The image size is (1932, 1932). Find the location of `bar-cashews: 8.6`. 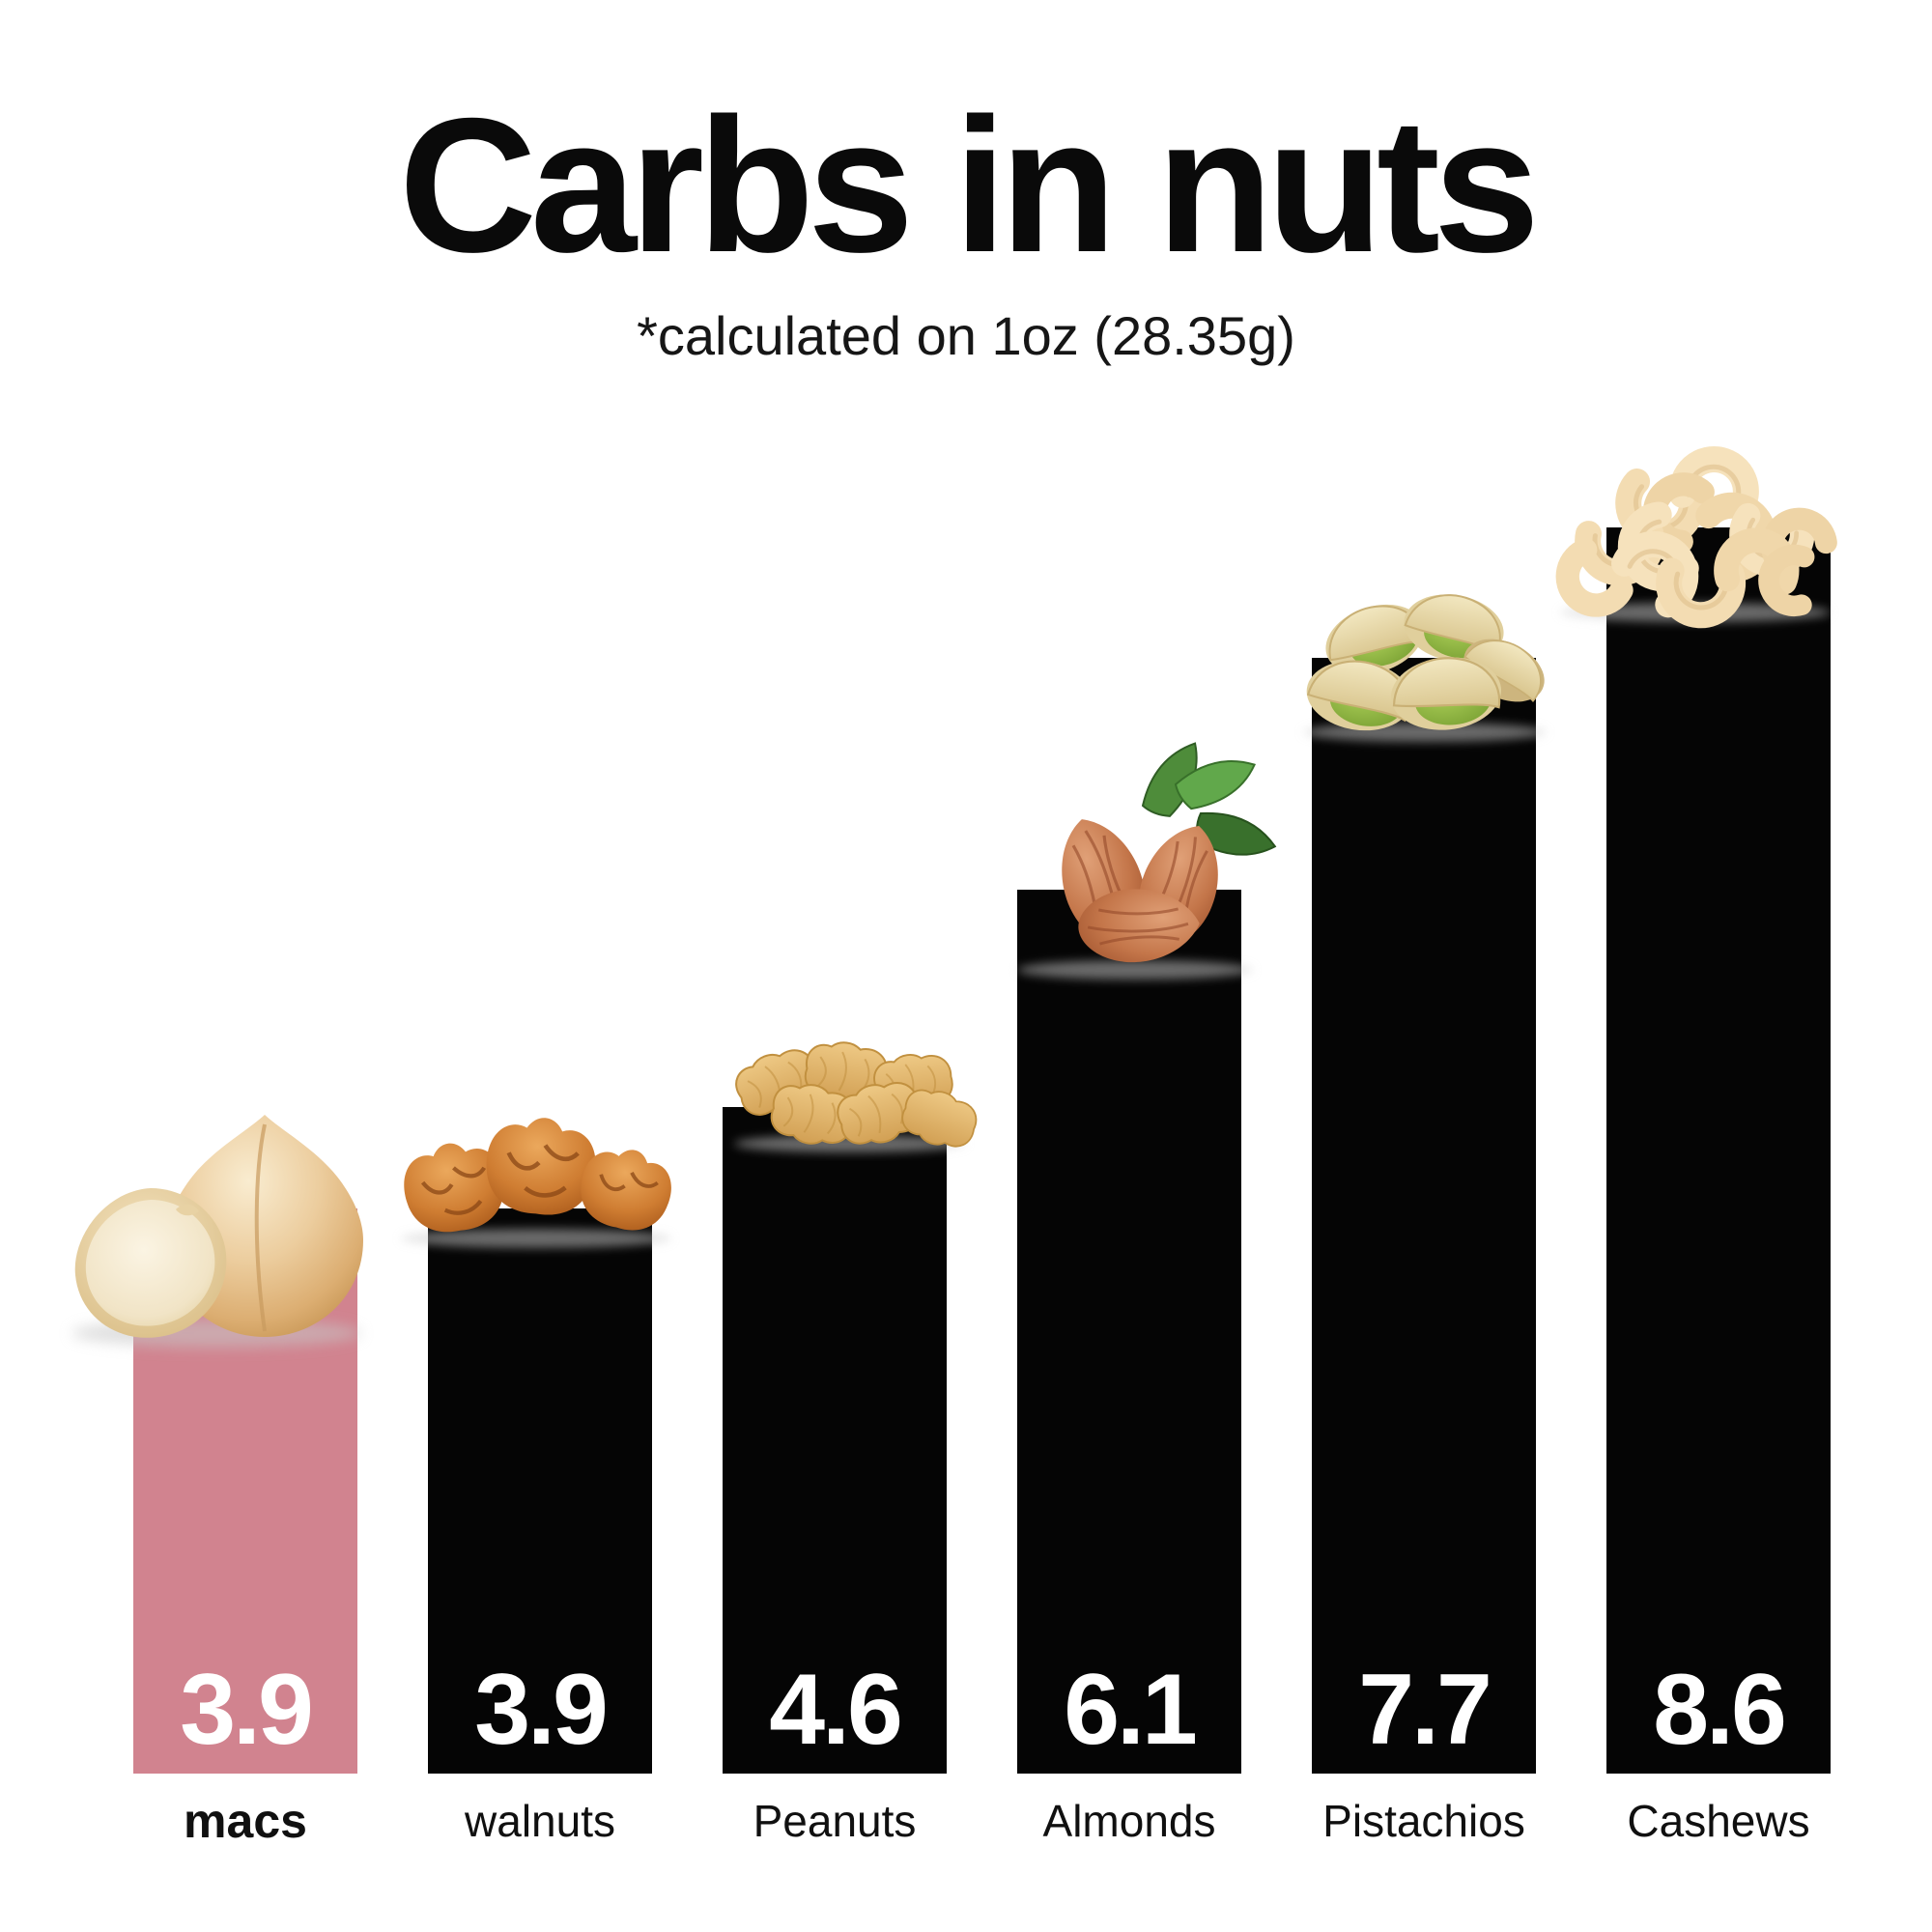

bar-cashews: 8.6 is located at coordinates (1718, 1150).